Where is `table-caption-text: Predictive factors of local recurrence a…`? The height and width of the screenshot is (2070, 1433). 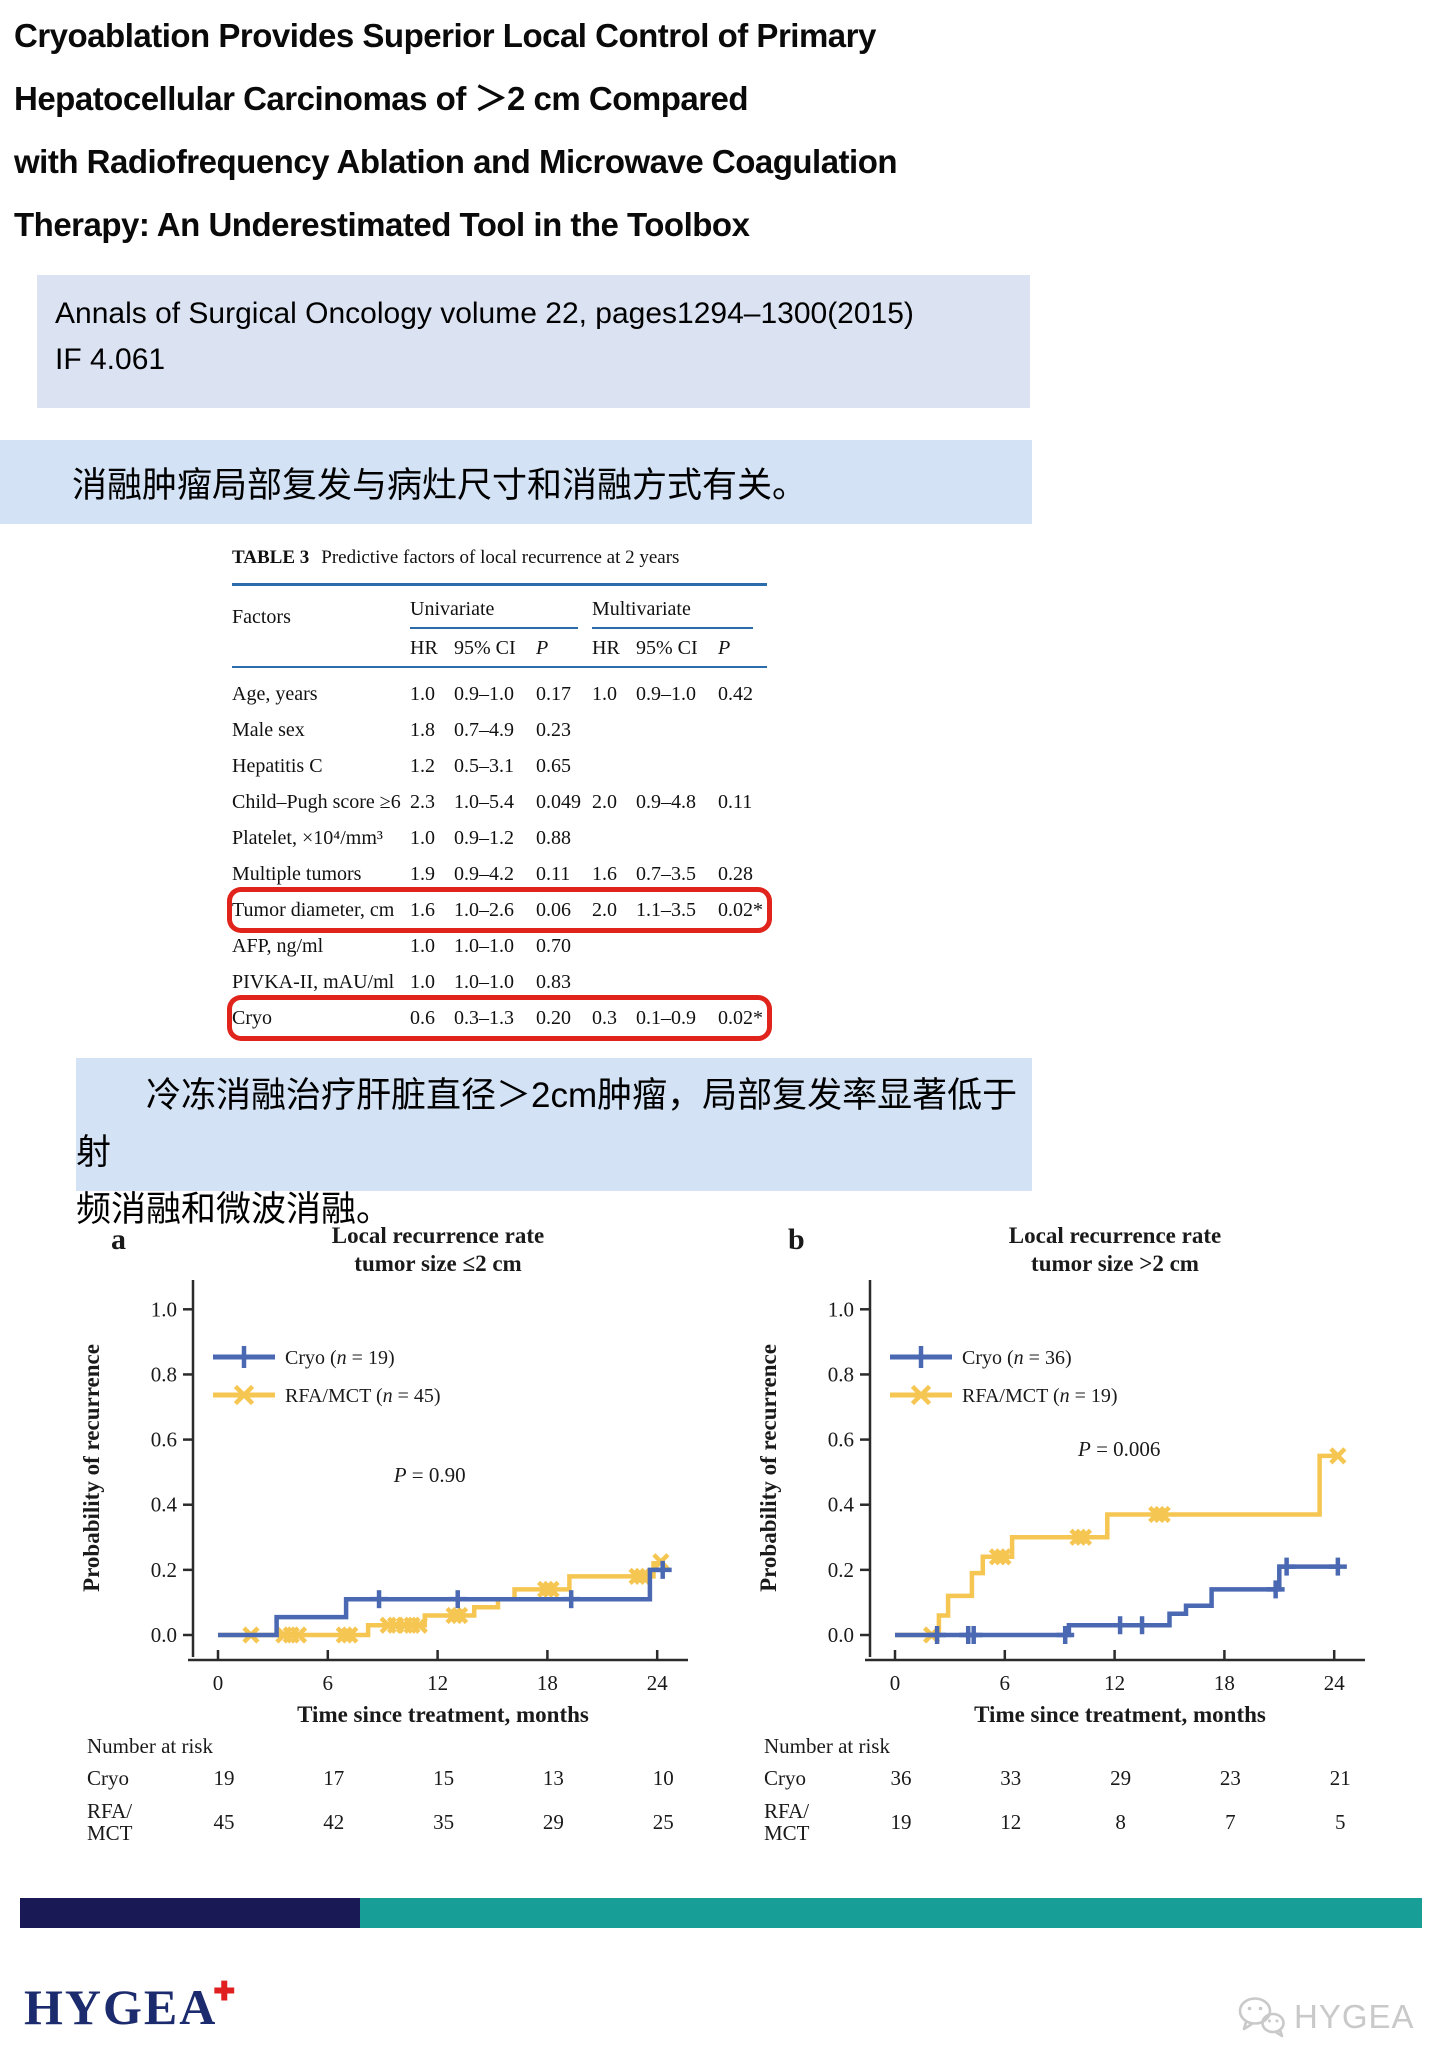 table-caption-text: Predictive factors of local recurrence a… is located at coordinates (500, 557).